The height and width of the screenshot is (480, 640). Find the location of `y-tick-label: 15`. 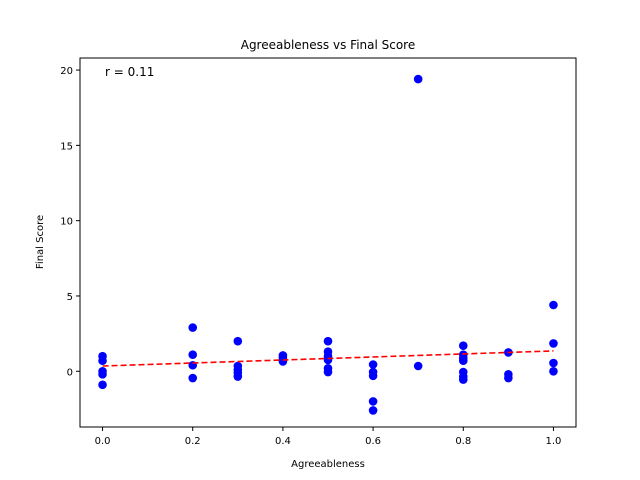

y-tick-label: 15 is located at coordinates (66, 146).